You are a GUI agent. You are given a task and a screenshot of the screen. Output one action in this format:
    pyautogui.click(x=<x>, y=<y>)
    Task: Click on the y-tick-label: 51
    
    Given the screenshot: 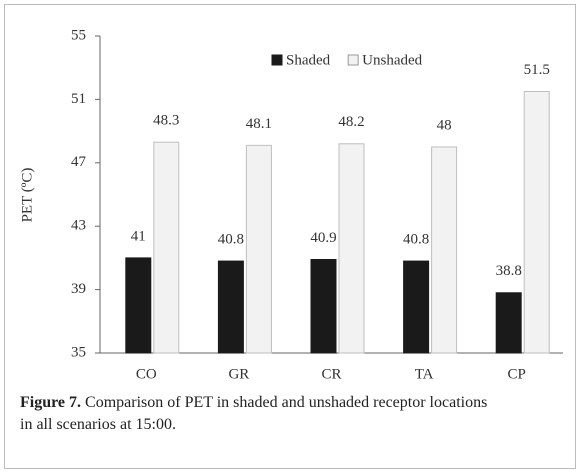 What is the action you would take?
    pyautogui.click(x=78, y=99)
    